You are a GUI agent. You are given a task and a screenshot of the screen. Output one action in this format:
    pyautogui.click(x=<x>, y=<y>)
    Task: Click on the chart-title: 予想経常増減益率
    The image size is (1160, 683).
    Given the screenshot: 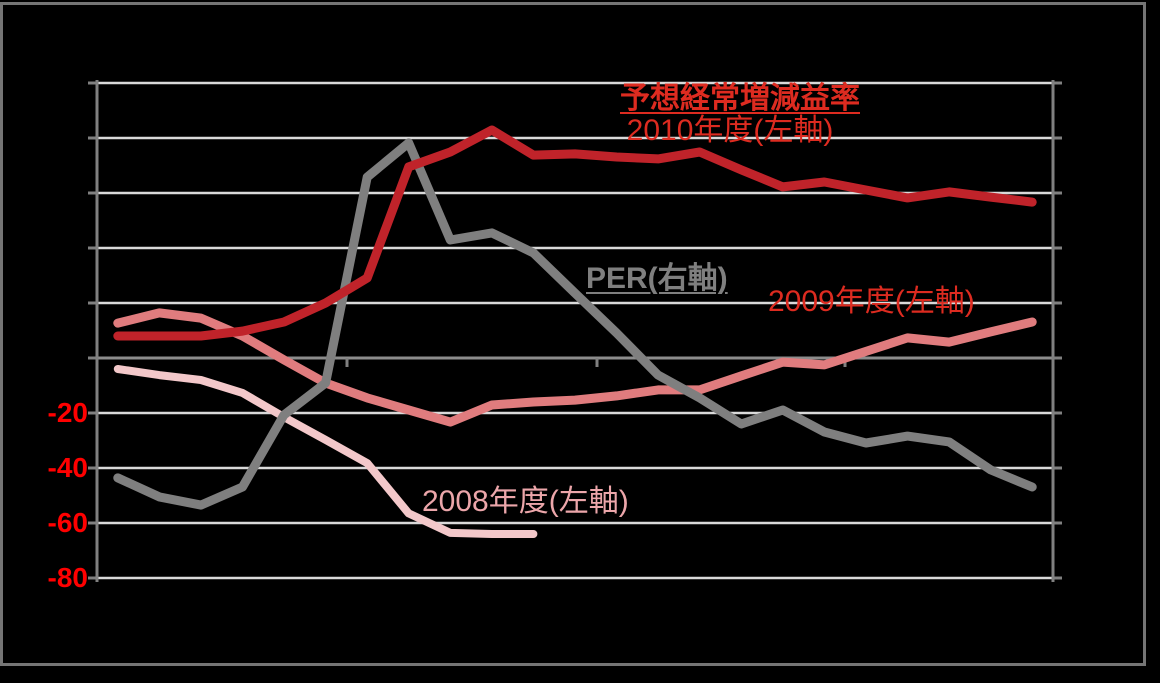 What is the action you would take?
    pyautogui.click(x=740, y=98)
    